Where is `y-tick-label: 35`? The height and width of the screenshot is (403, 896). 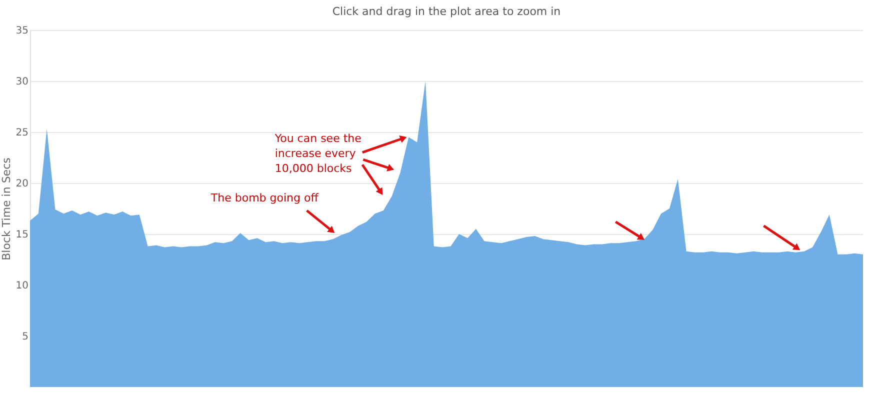 y-tick-label: 35 is located at coordinates (22, 31).